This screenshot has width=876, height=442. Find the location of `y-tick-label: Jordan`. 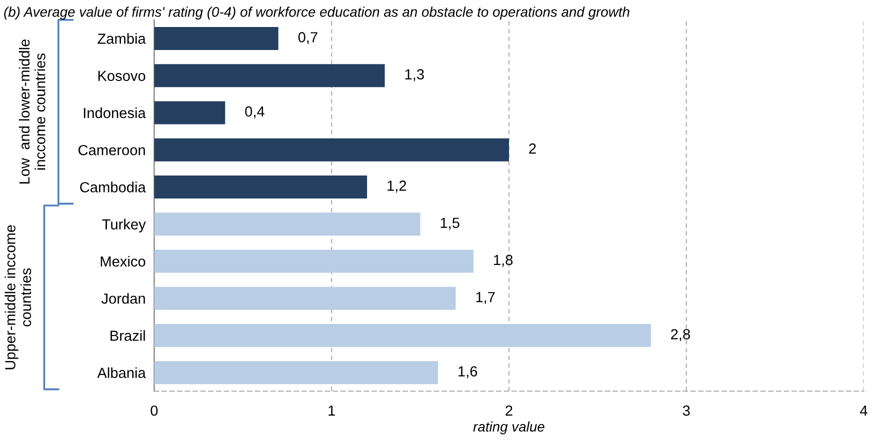

y-tick-label: Jordan is located at coordinates (123, 298).